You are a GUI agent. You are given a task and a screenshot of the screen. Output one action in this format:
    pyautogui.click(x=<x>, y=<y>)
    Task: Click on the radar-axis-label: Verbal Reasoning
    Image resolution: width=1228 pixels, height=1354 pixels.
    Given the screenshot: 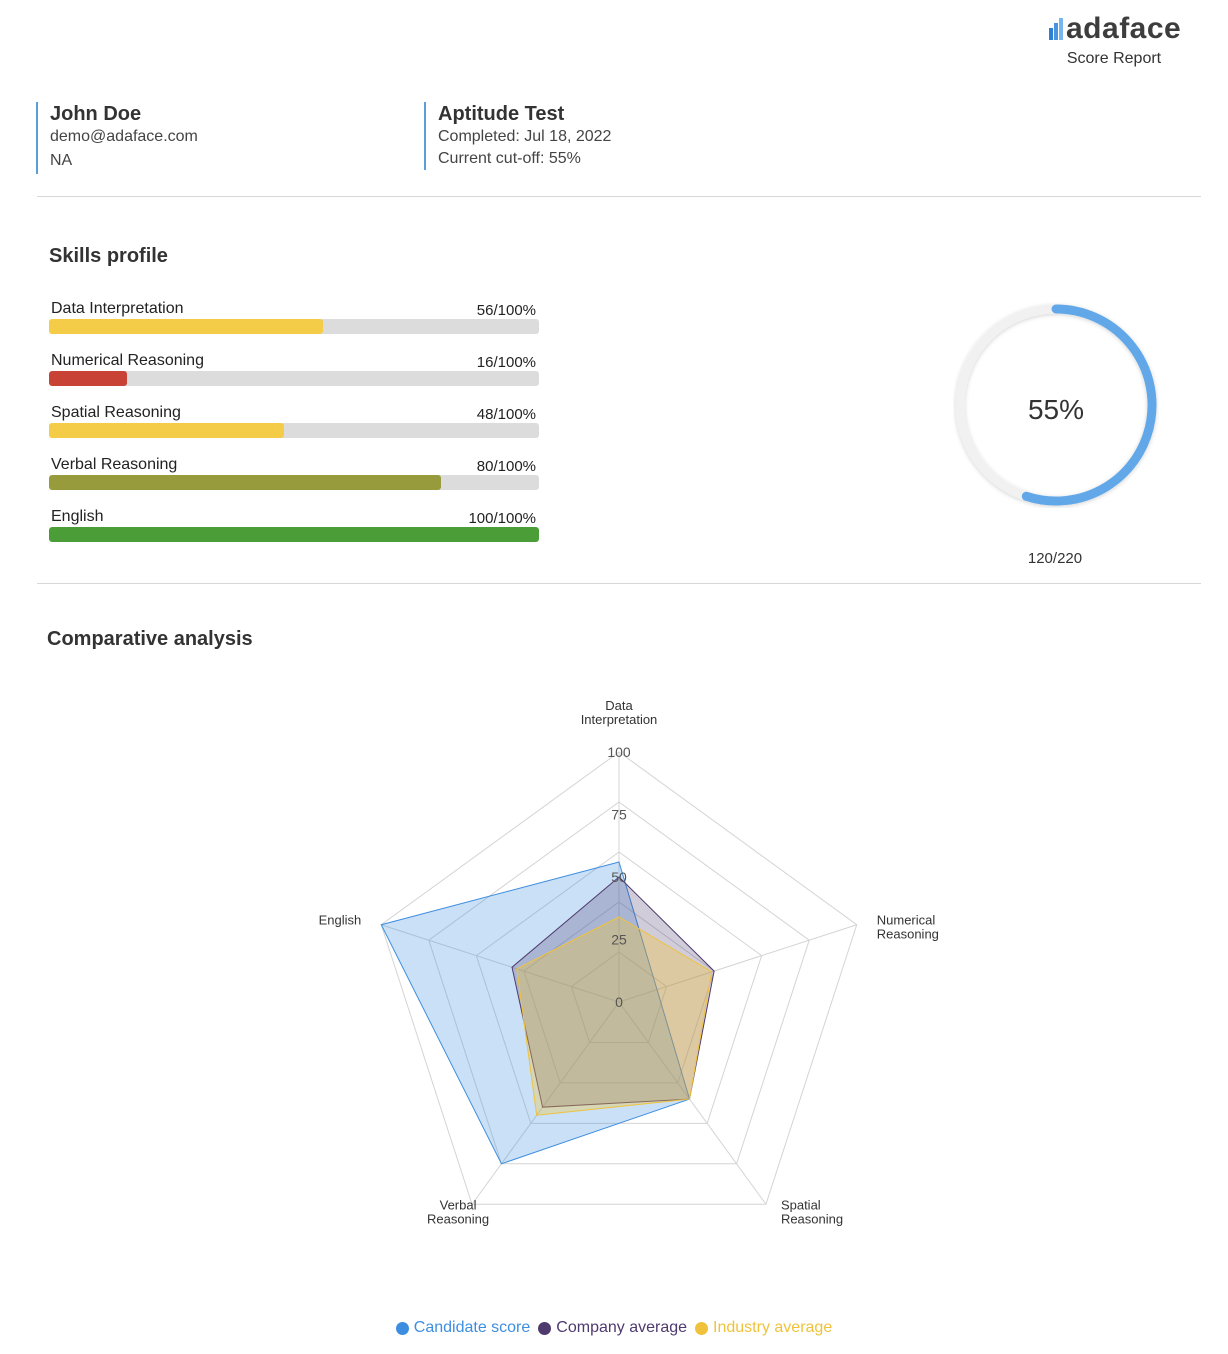 What is the action you would take?
    pyautogui.click(x=458, y=1211)
    